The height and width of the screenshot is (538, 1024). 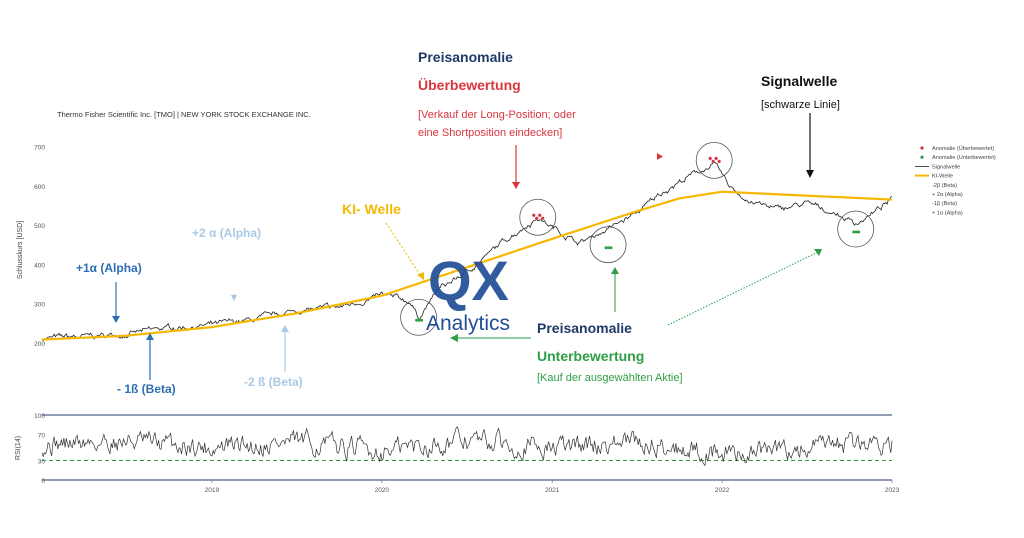 What do you see at coordinates (964, 158) in the screenshot?
I see `legend-label-1: Anomalie (Unterbewertet)` at bounding box center [964, 158].